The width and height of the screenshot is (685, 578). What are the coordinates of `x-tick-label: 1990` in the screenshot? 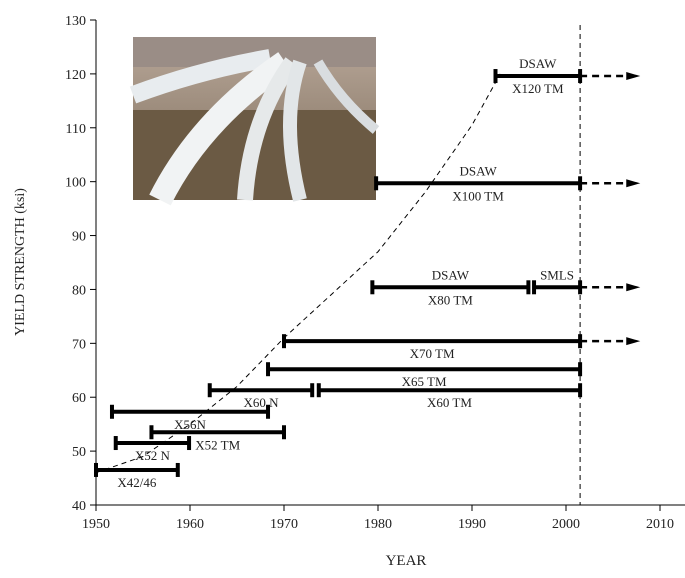 It's located at (472, 524).